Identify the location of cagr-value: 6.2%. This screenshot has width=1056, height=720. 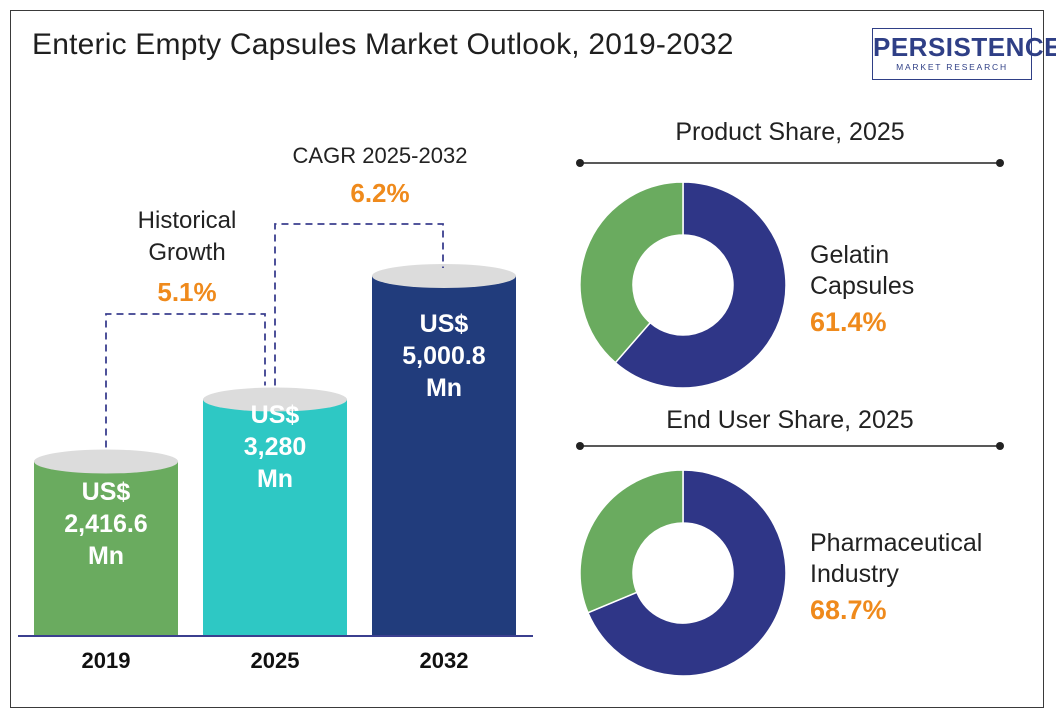
(380, 193).